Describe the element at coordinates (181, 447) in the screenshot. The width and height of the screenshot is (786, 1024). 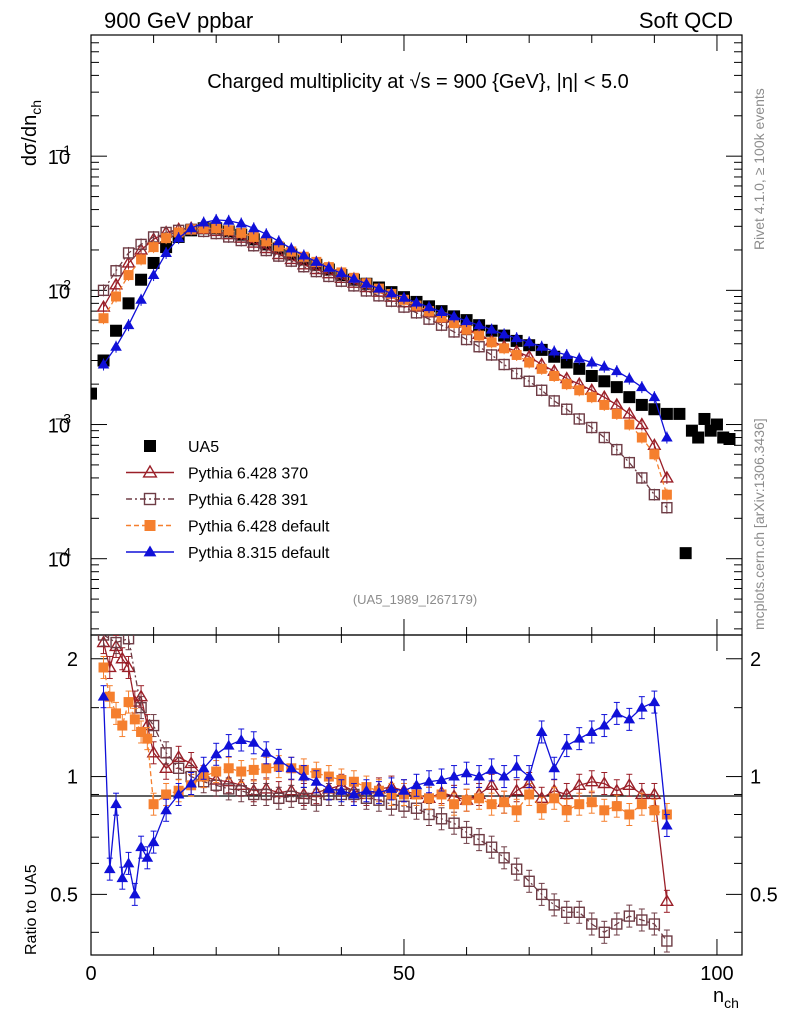
I see `legend-item: UA5` at that location.